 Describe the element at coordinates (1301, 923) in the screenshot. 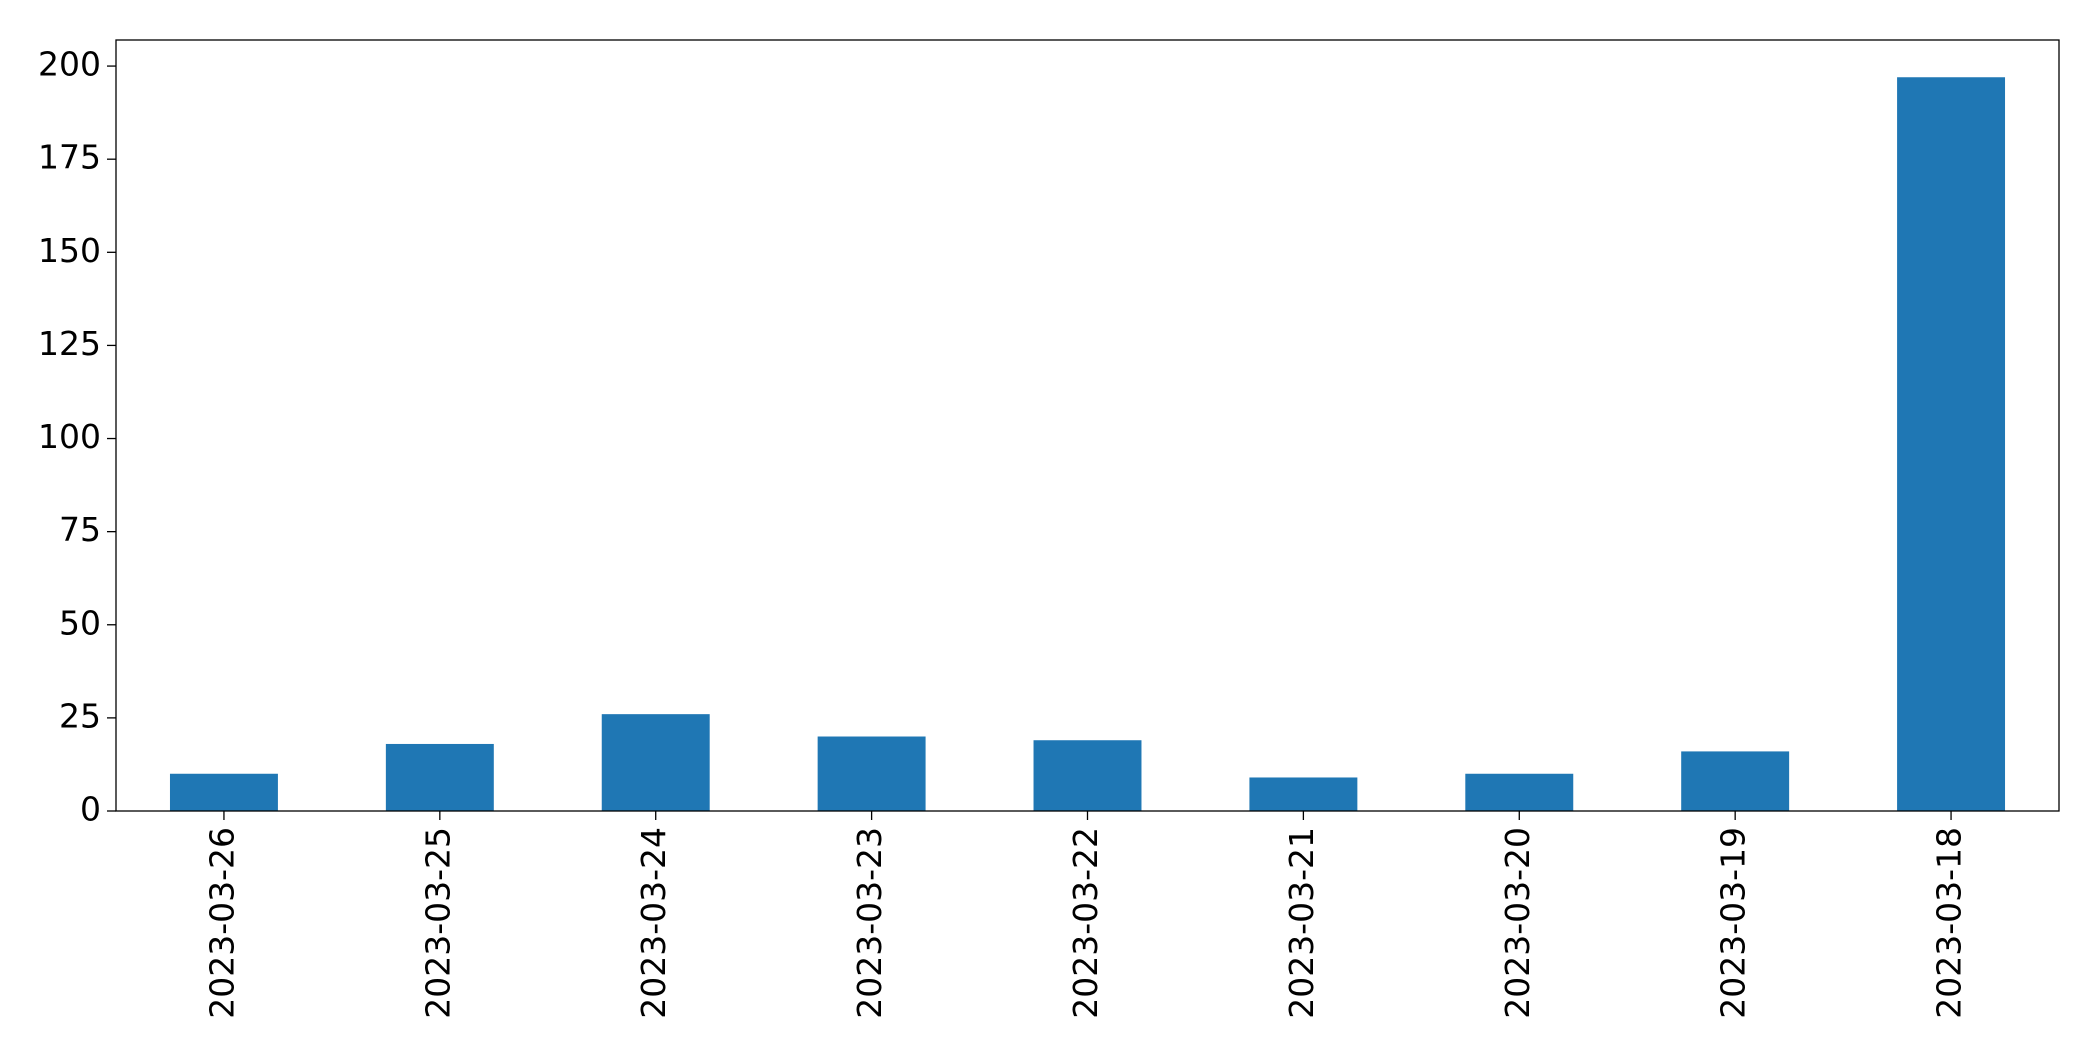

I see `x-tick-label: 2023-03-21` at that location.